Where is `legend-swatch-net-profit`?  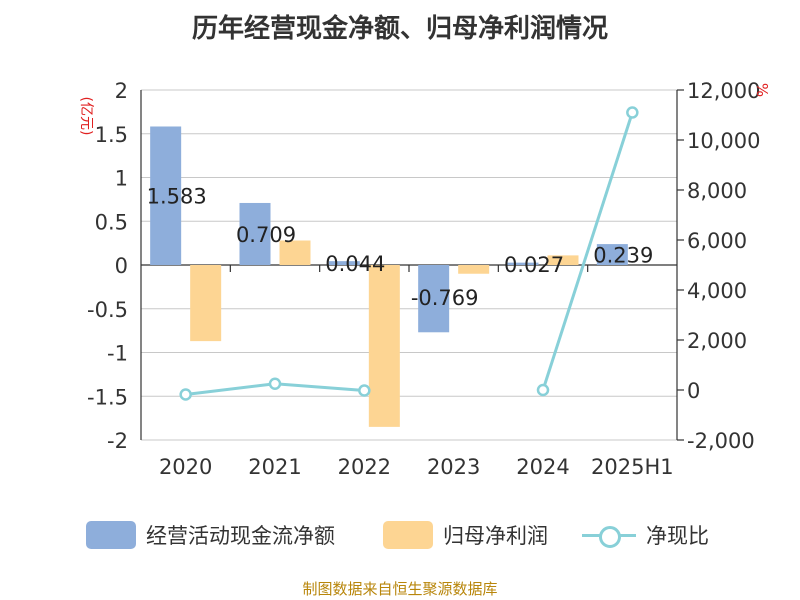
legend-swatch-net-profit is located at coordinates (408, 535).